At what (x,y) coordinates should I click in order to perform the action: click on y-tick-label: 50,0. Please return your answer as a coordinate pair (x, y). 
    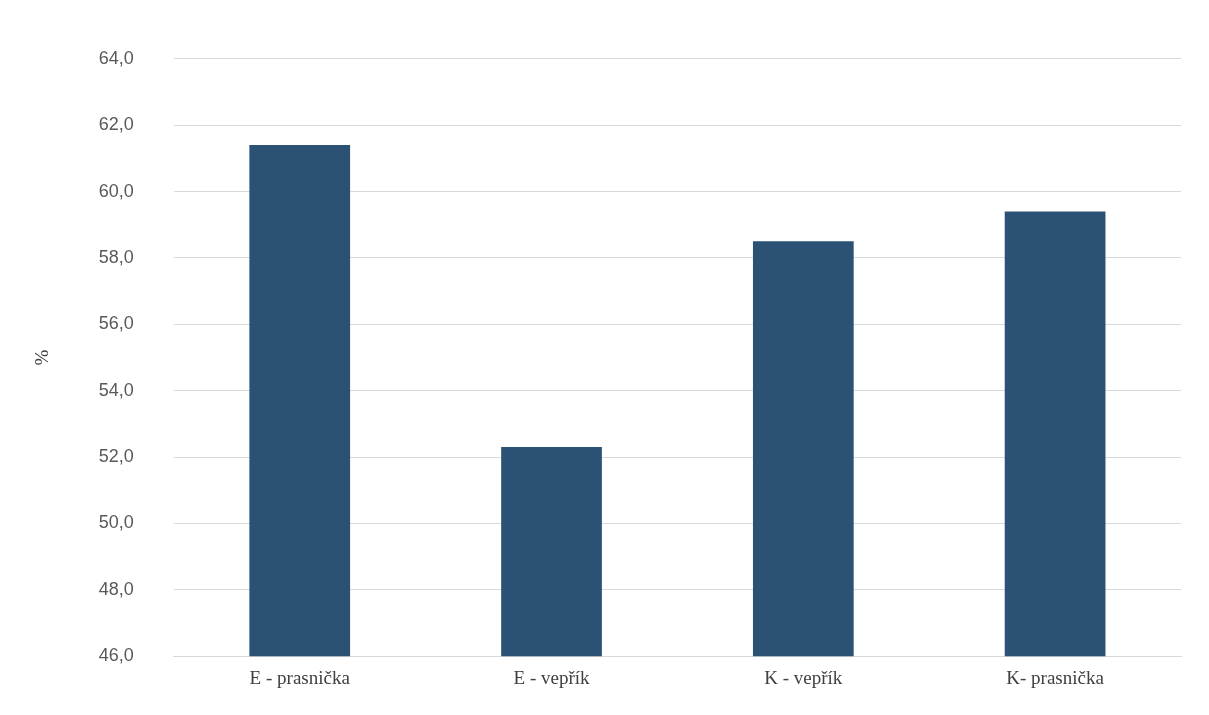
    Looking at the image, I should click on (116, 522).